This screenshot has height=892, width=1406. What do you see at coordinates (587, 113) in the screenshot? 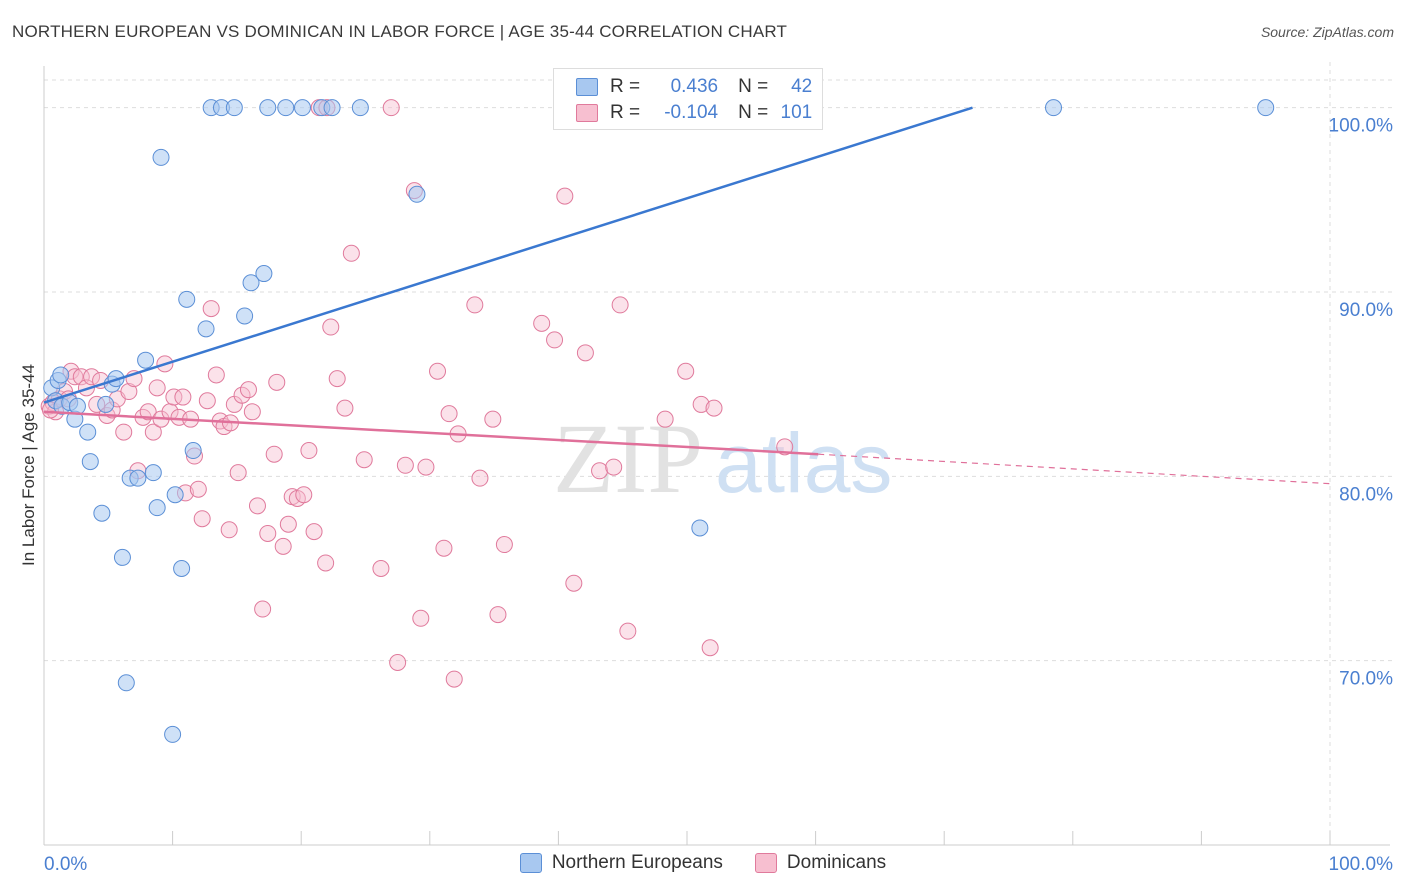
I see `legend-swatch-pink` at bounding box center [587, 113].